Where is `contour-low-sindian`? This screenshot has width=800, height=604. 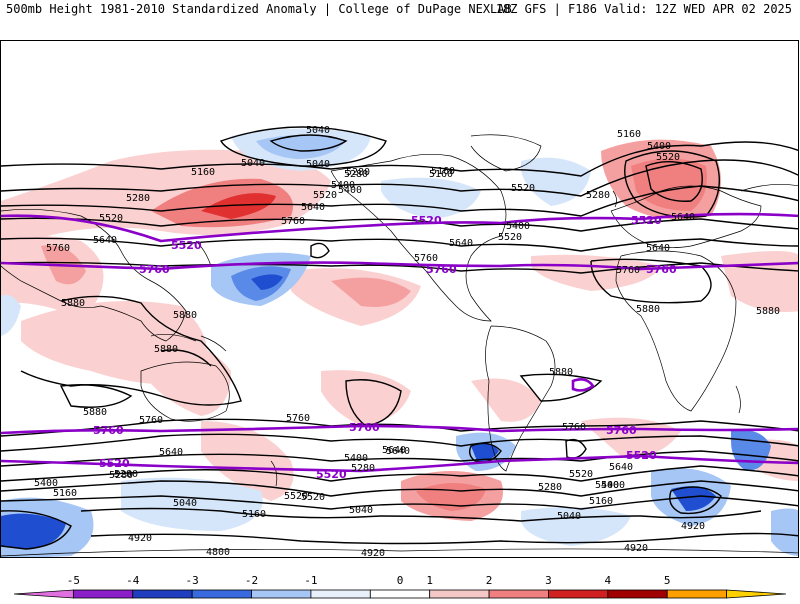
contour-low-sindian is located at coordinates (695, 500).